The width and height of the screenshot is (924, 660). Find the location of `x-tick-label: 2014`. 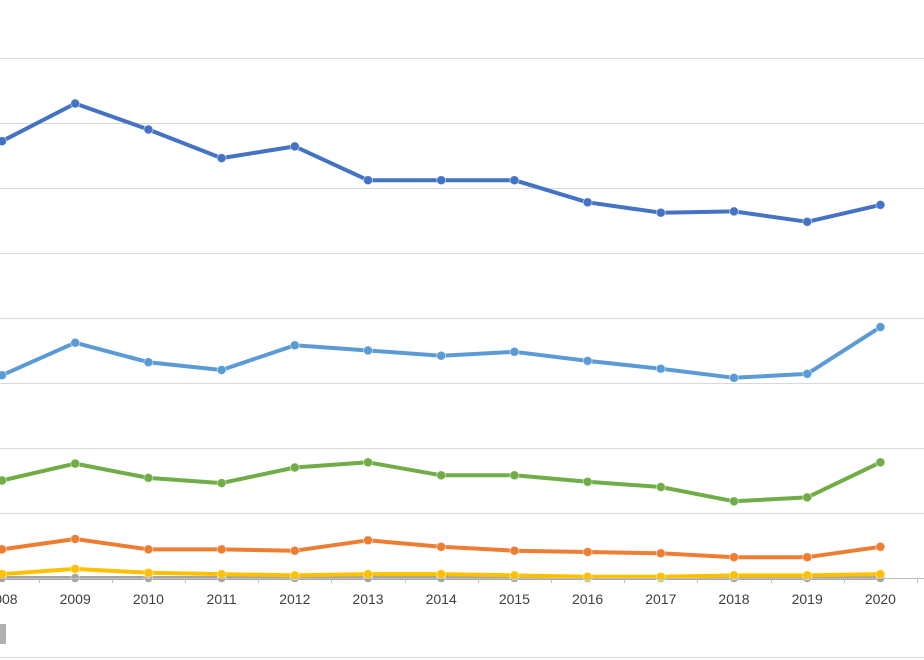

x-tick-label: 2014 is located at coordinates (441, 599).